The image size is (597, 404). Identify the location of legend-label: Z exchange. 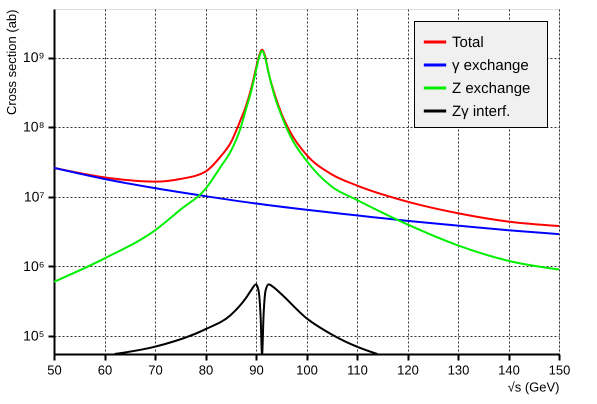
(491, 88).